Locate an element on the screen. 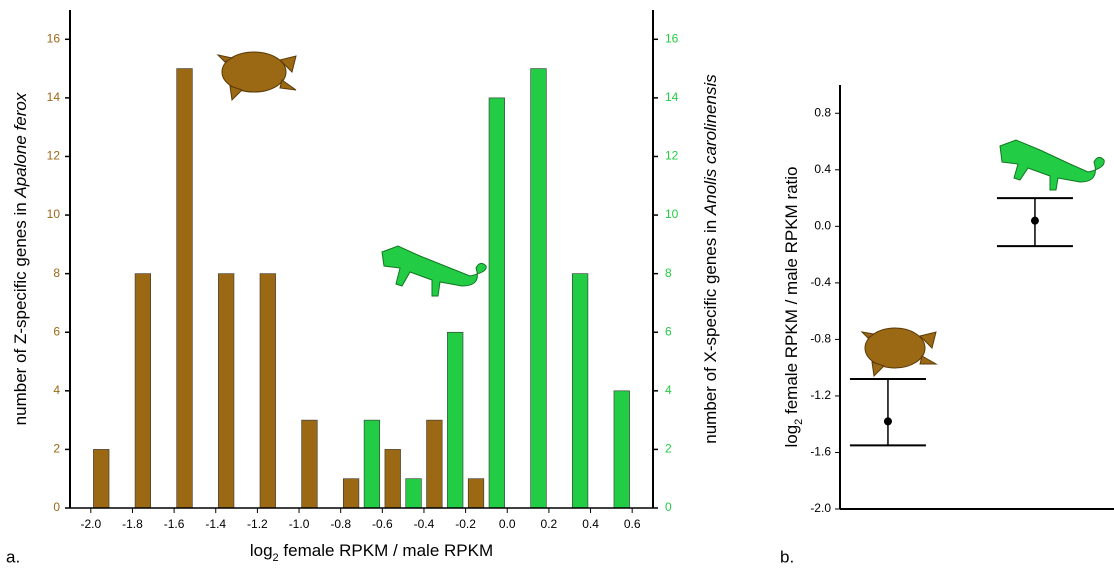 The width and height of the screenshot is (1114, 580). panel-label: b. is located at coordinates (787, 556).